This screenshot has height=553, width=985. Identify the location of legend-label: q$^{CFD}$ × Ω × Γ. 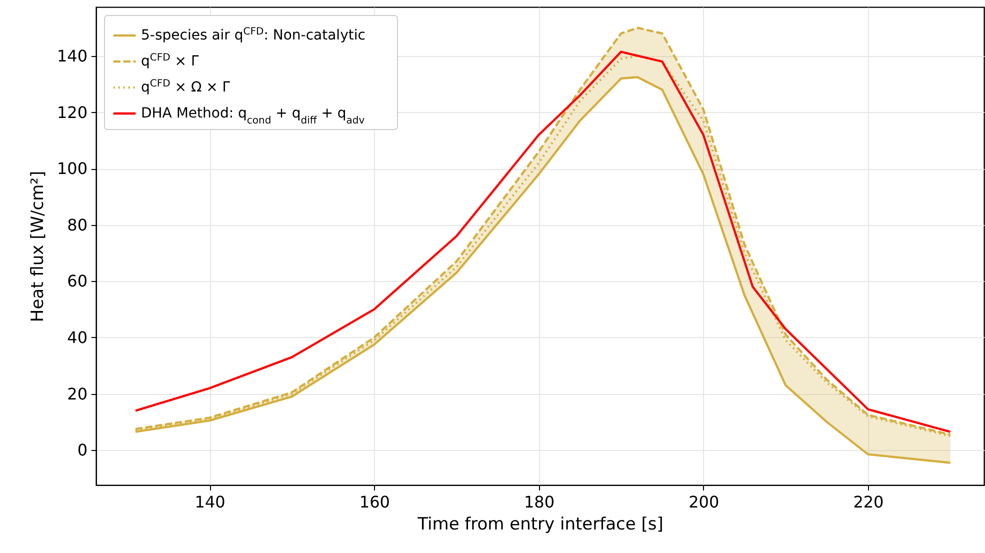
(185, 87).